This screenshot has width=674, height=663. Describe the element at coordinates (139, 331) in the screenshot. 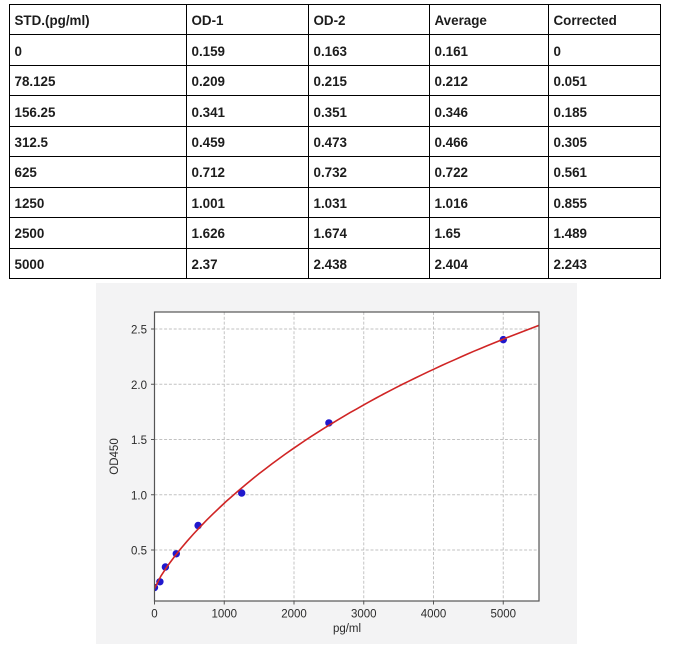

I see `svg-text: 2.5` at that location.